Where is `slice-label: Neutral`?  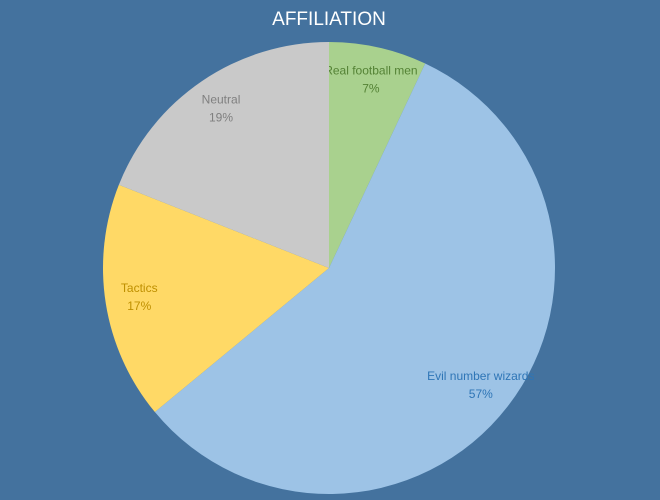 slice-label: Neutral is located at coordinates (221, 99).